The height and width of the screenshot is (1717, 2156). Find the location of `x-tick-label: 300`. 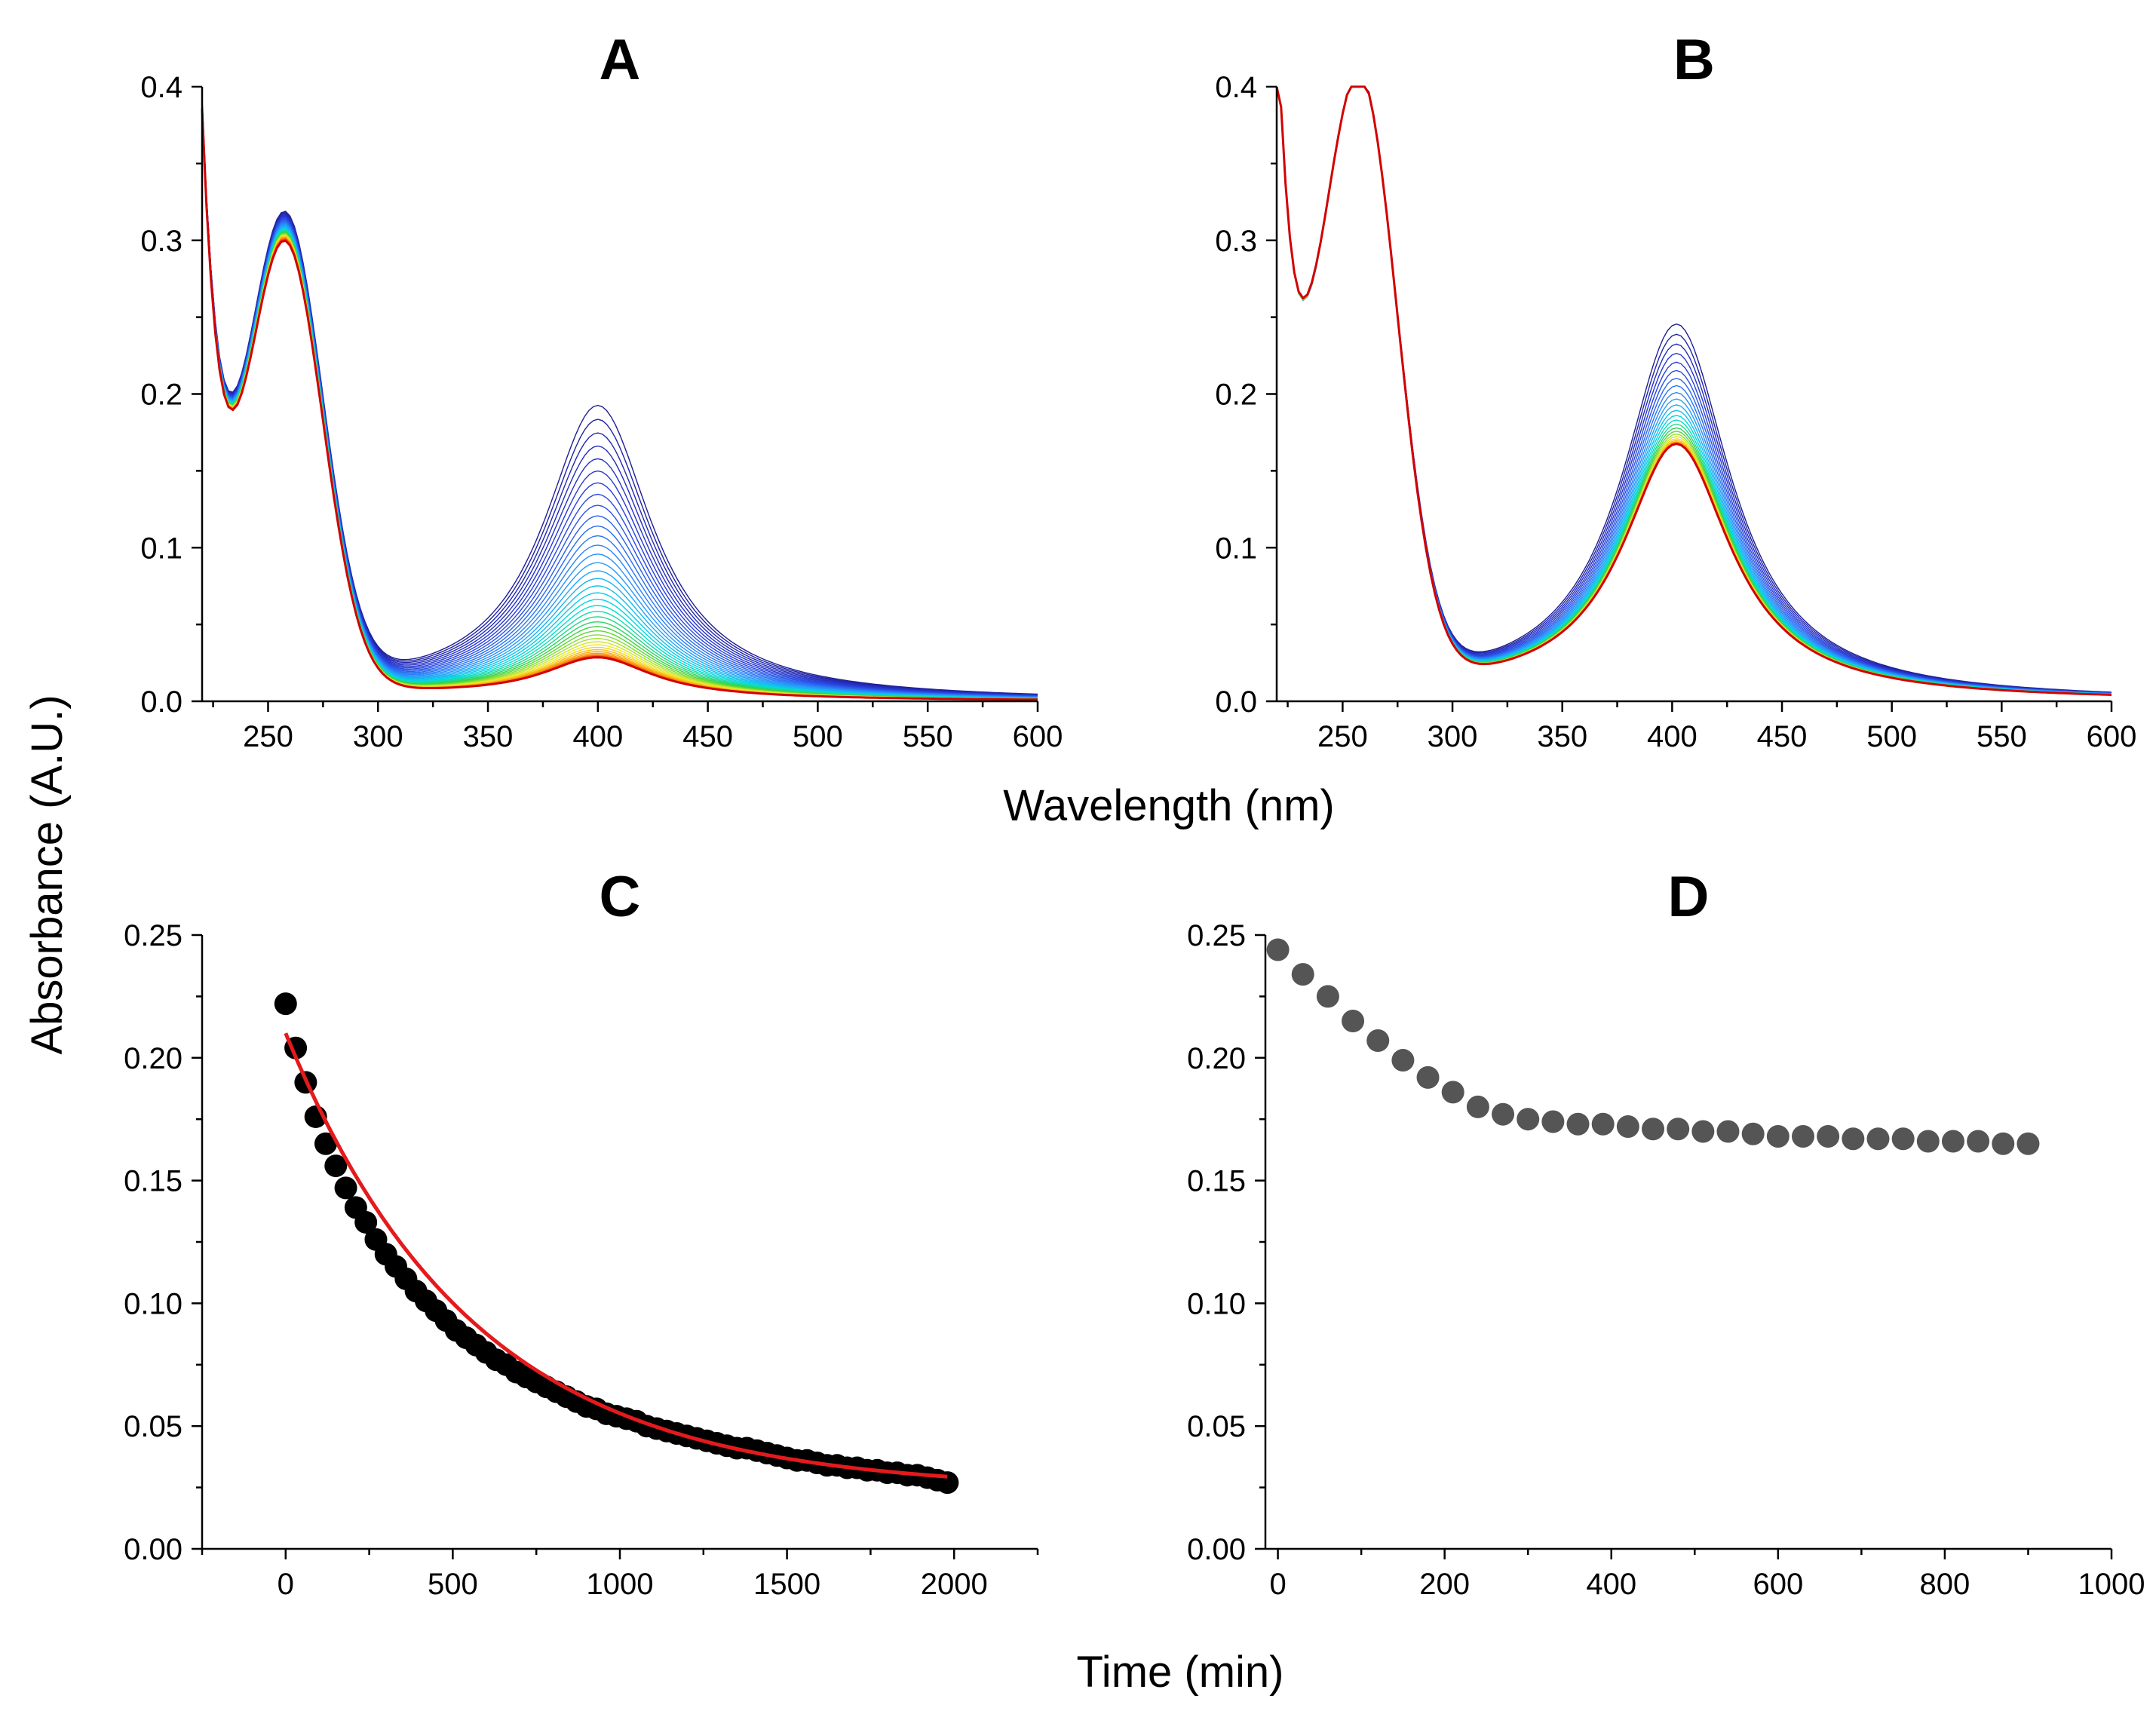

x-tick-label: 300 is located at coordinates (378, 736).